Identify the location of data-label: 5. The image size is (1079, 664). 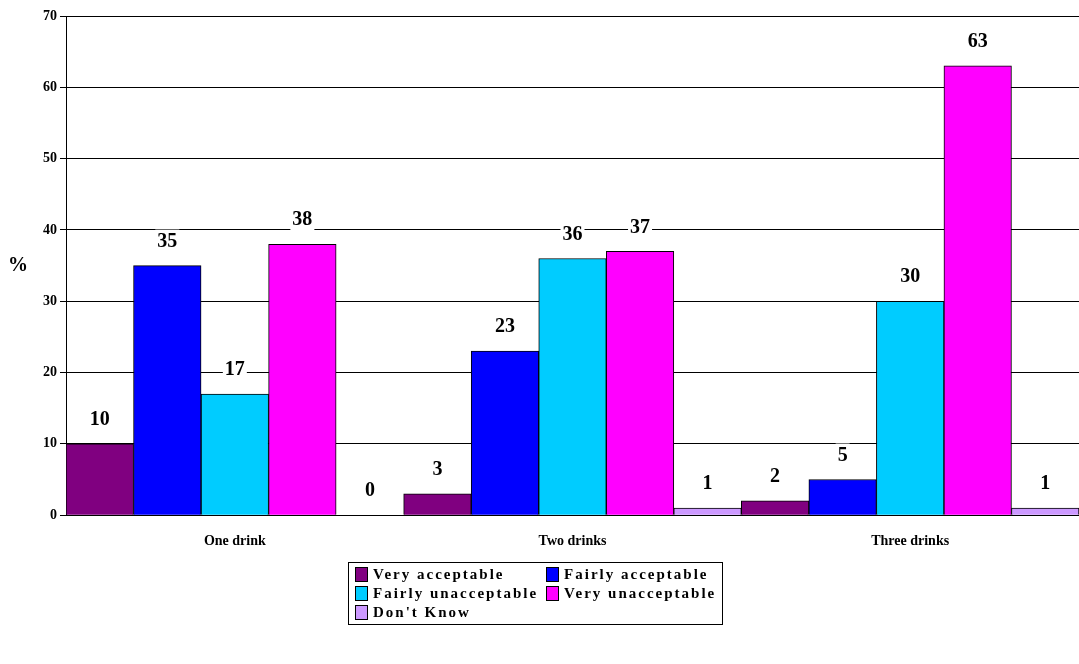
(842, 453).